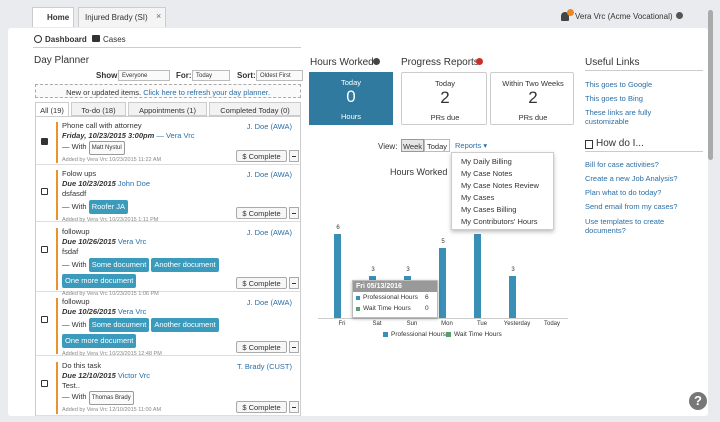 This screenshot has height=422, width=720. Describe the element at coordinates (532, 98) in the screenshot. I see `progress-card: Within Two Weeks 2 PRs due` at that location.